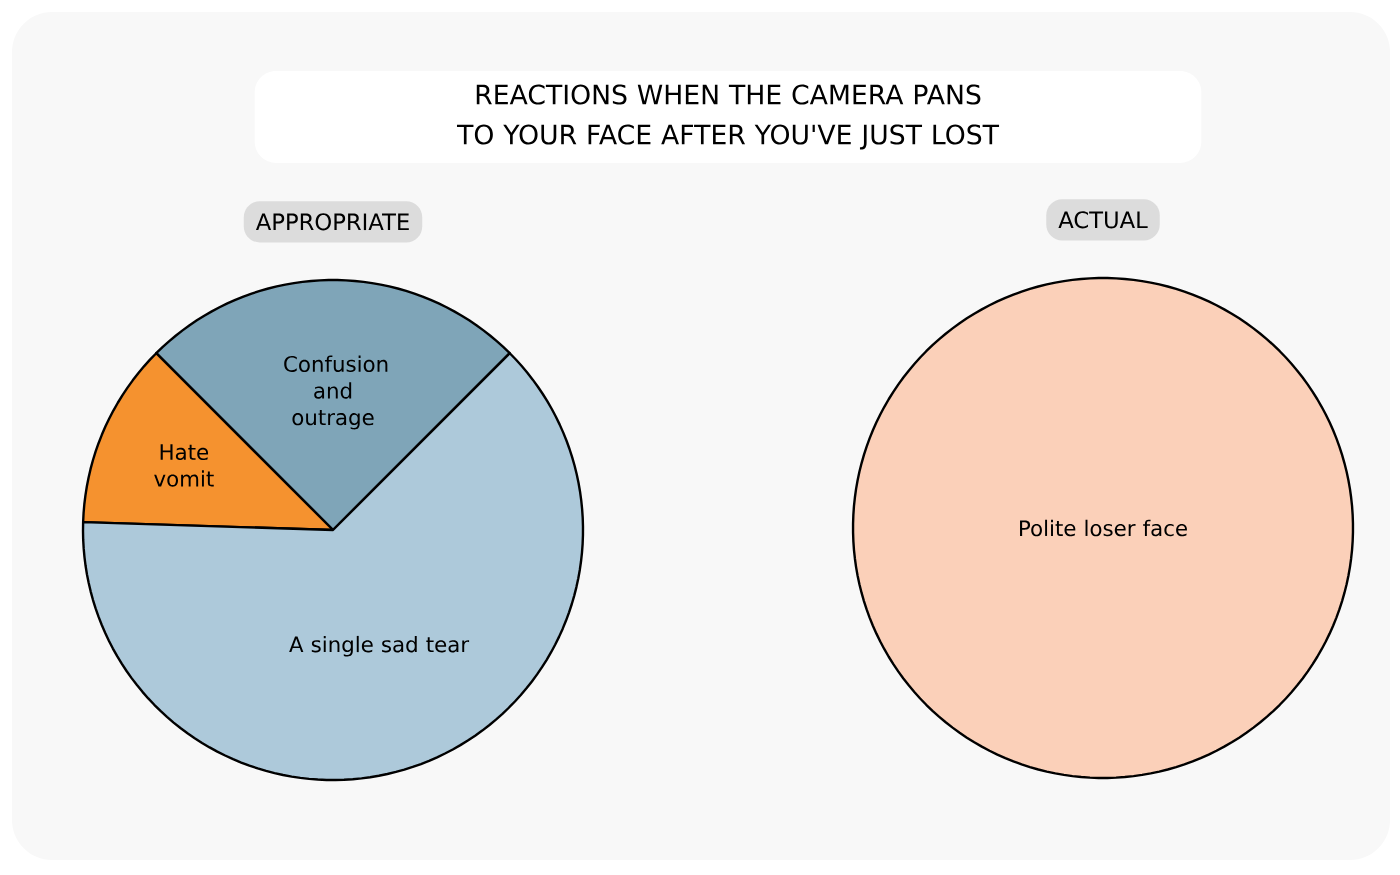  Describe the element at coordinates (379, 646) in the screenshot. I see `slice-label: A single sad tear` at that location.